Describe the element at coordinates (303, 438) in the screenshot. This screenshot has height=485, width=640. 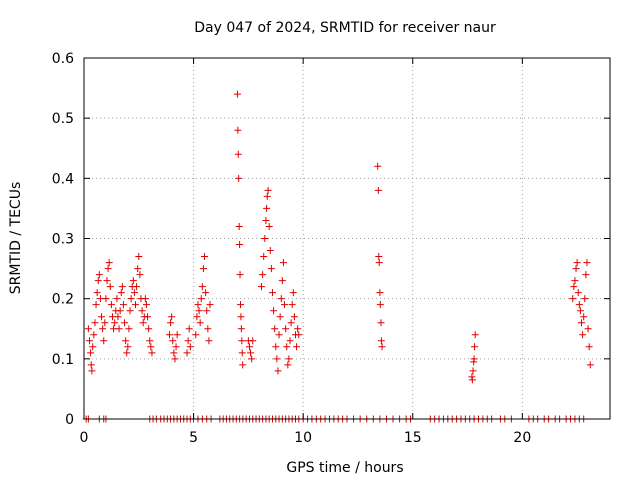
I see `x-tick-label: 10` at that location.